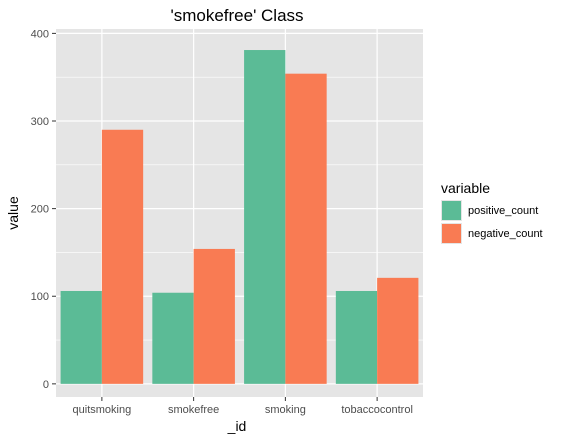 The height and width of the screenshot is (439, 570). Describe the element at coordinates (492, 222) in the screenshot. I see `legend-items: positive_count negative_count` at that location.